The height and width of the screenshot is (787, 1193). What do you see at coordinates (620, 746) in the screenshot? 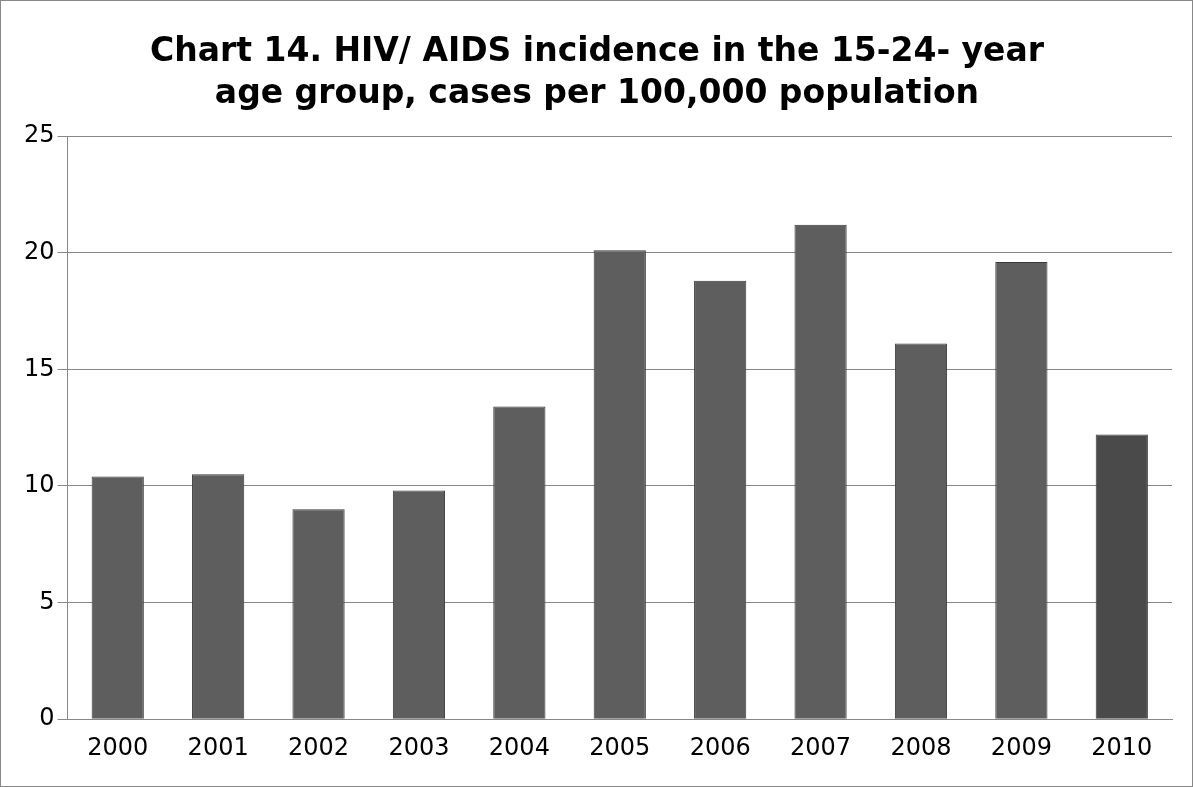
I see `x-tick-label: 2005` at bounding box center [620, 746].